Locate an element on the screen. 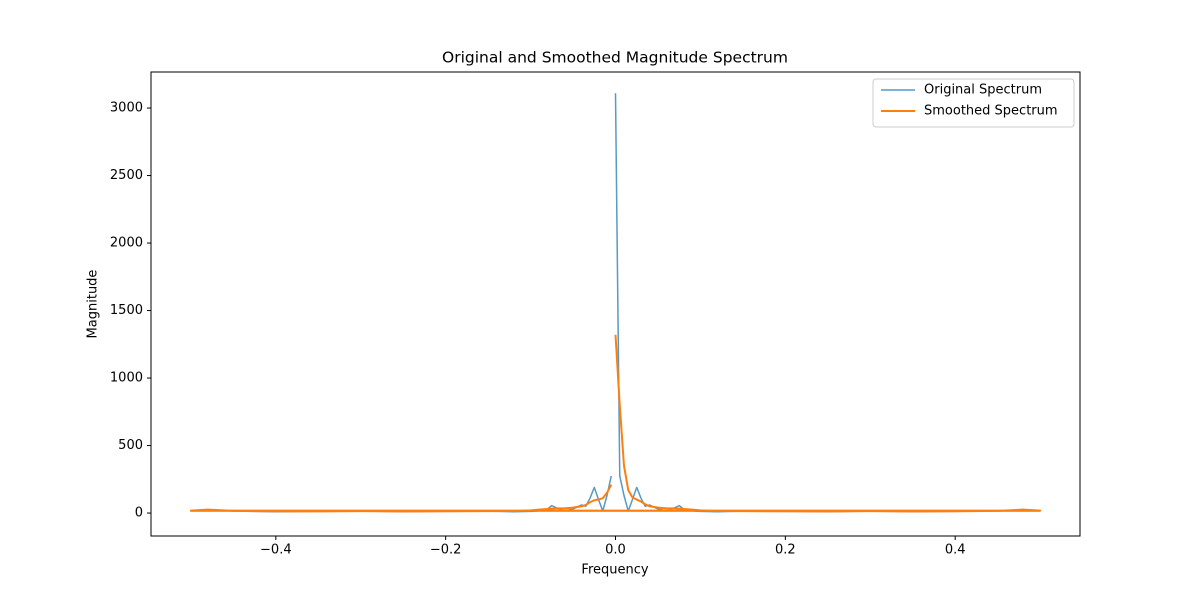 The height and width of the screenshot is (604, 1200). x-tick-label: 0.0 is located at coordinates (615, 550).